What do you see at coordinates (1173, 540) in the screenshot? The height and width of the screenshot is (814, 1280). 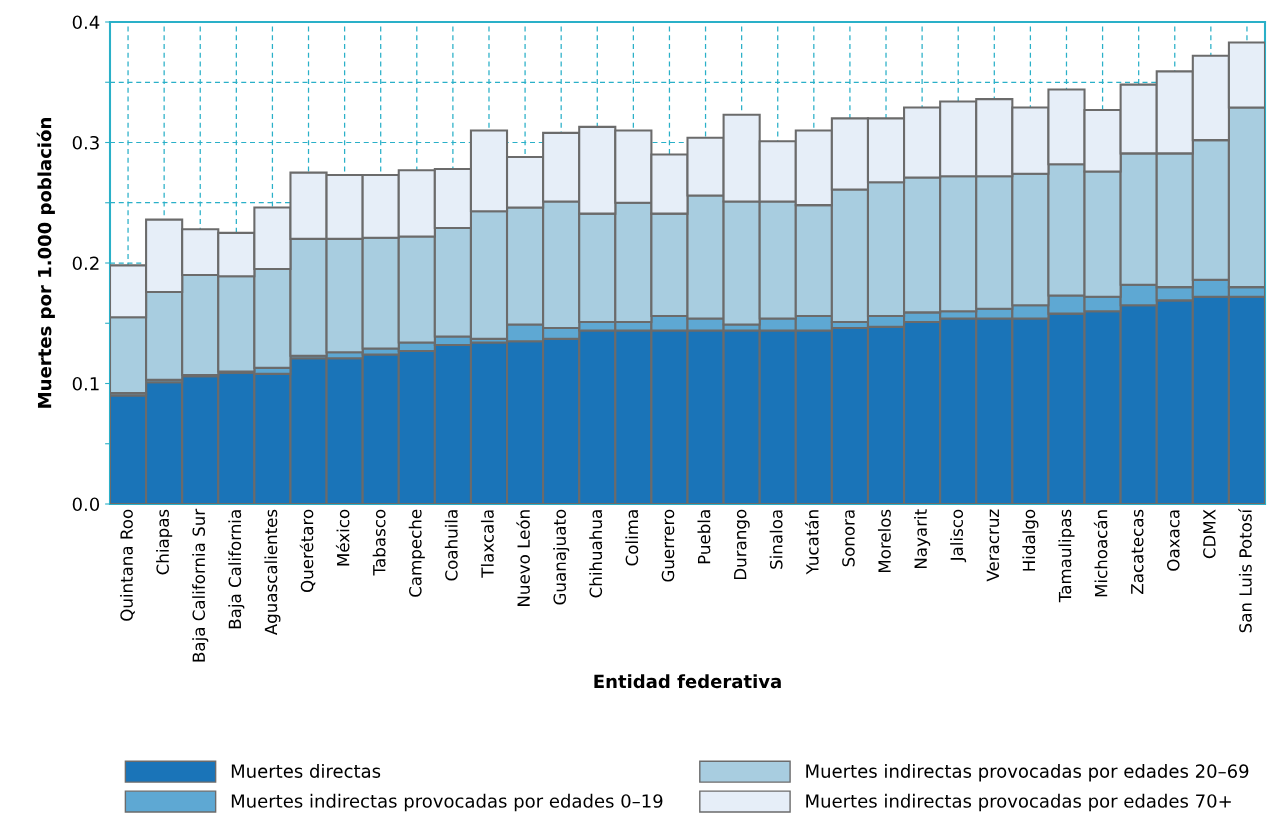 I see `x-tick-label: Oaxaca` at bounding box center [1173, 540].